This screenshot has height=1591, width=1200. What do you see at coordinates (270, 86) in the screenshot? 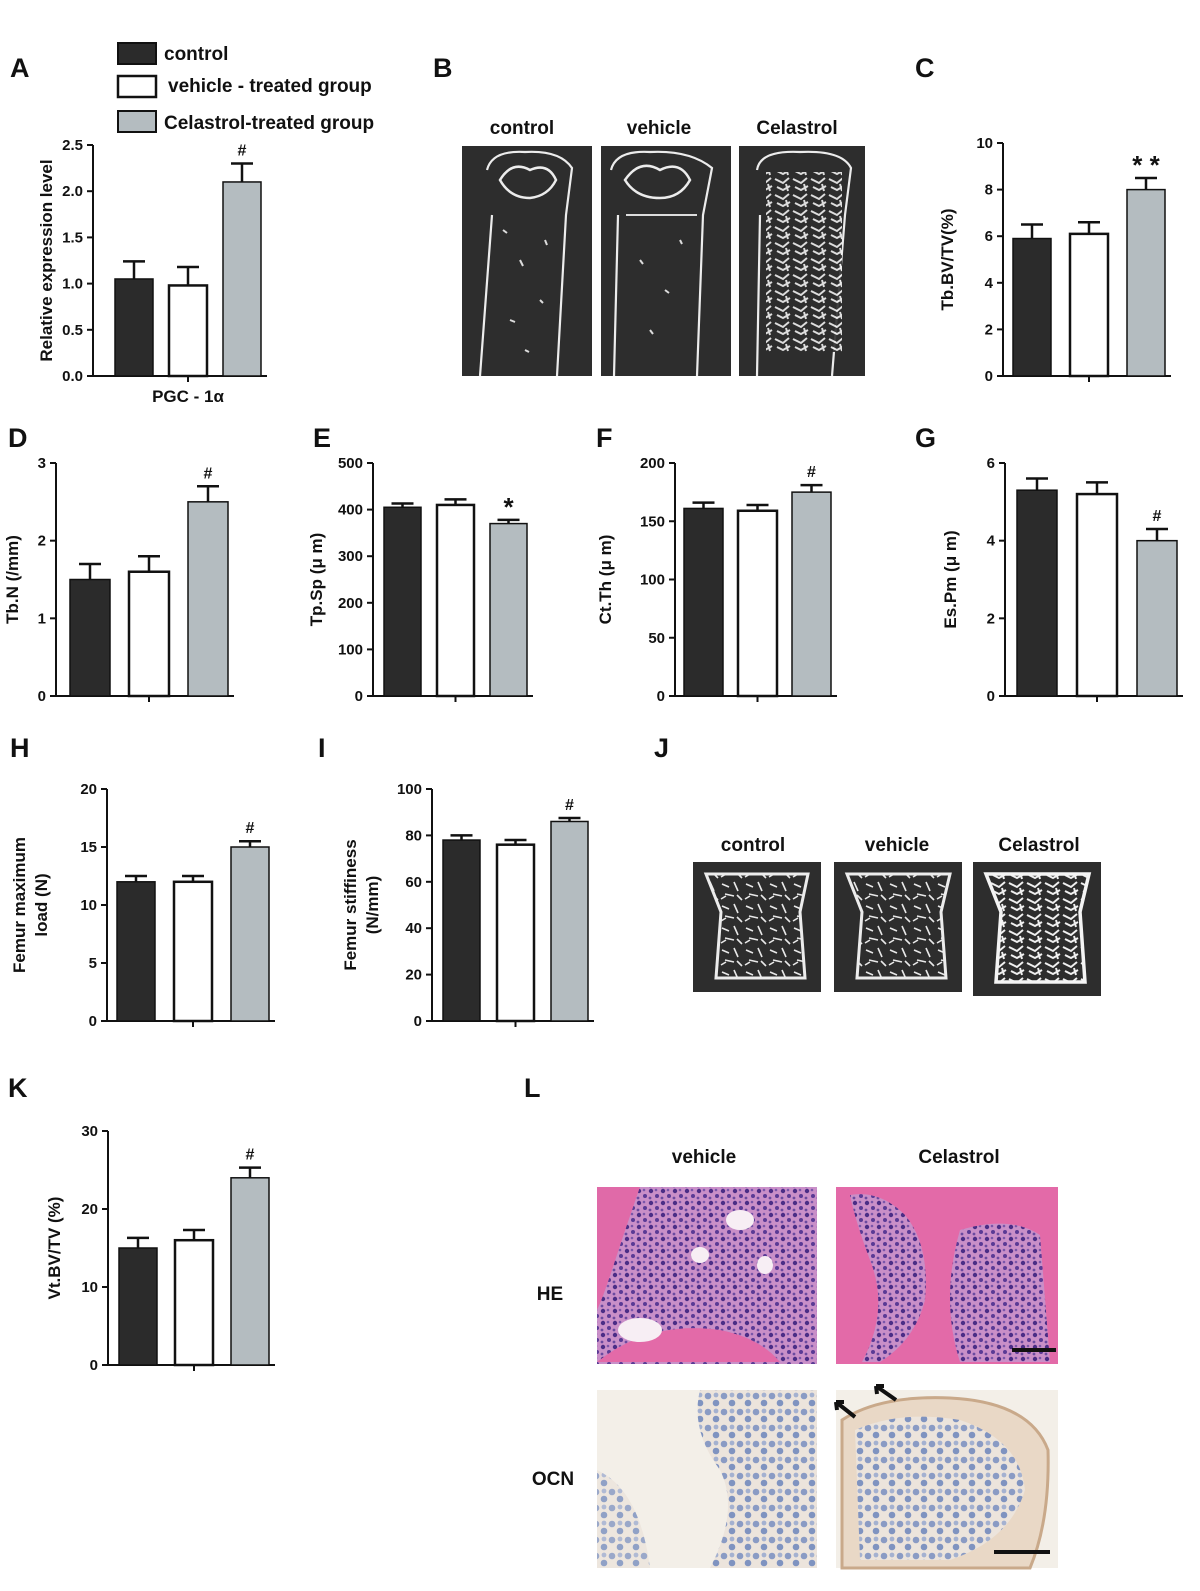
I see `legend-label-vehicle: vehicle - treated group` at bounding box center [270, 86].